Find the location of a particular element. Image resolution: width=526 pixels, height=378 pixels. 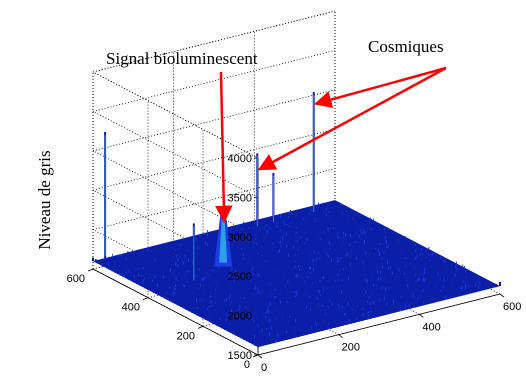

z-tick-label: 4000 is located at coordinates (240, 159).